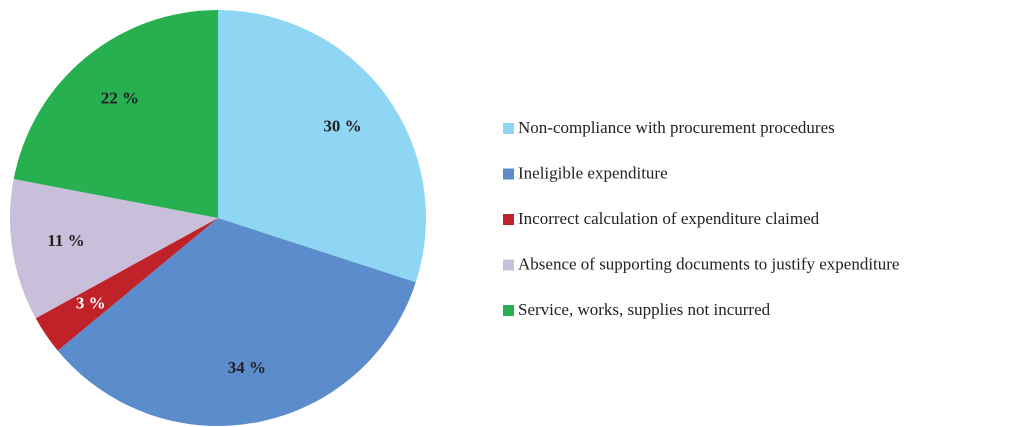  Describe the element at coordinates (91, 302) in the screenshot. I see `value-label: 3 %` at that location.